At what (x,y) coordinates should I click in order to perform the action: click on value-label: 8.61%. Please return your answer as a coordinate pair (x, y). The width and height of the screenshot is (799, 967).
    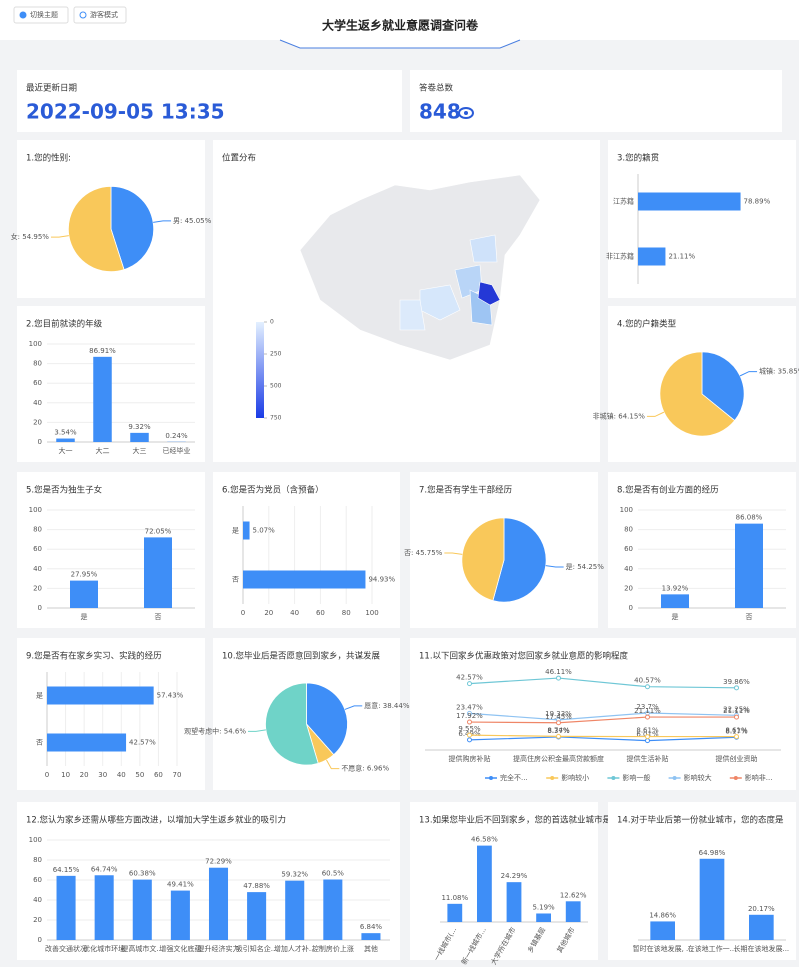
    Looking at the image, I should click on (736, 731).